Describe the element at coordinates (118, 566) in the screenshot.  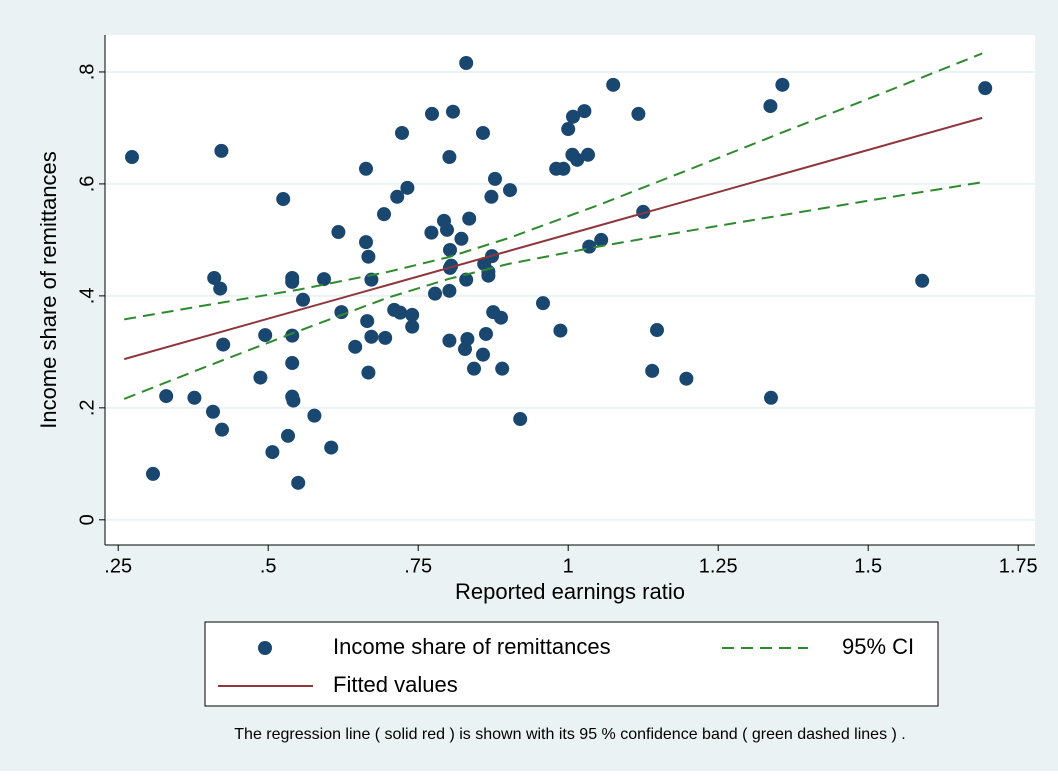
I see `x-tick-label: .25` at that location.